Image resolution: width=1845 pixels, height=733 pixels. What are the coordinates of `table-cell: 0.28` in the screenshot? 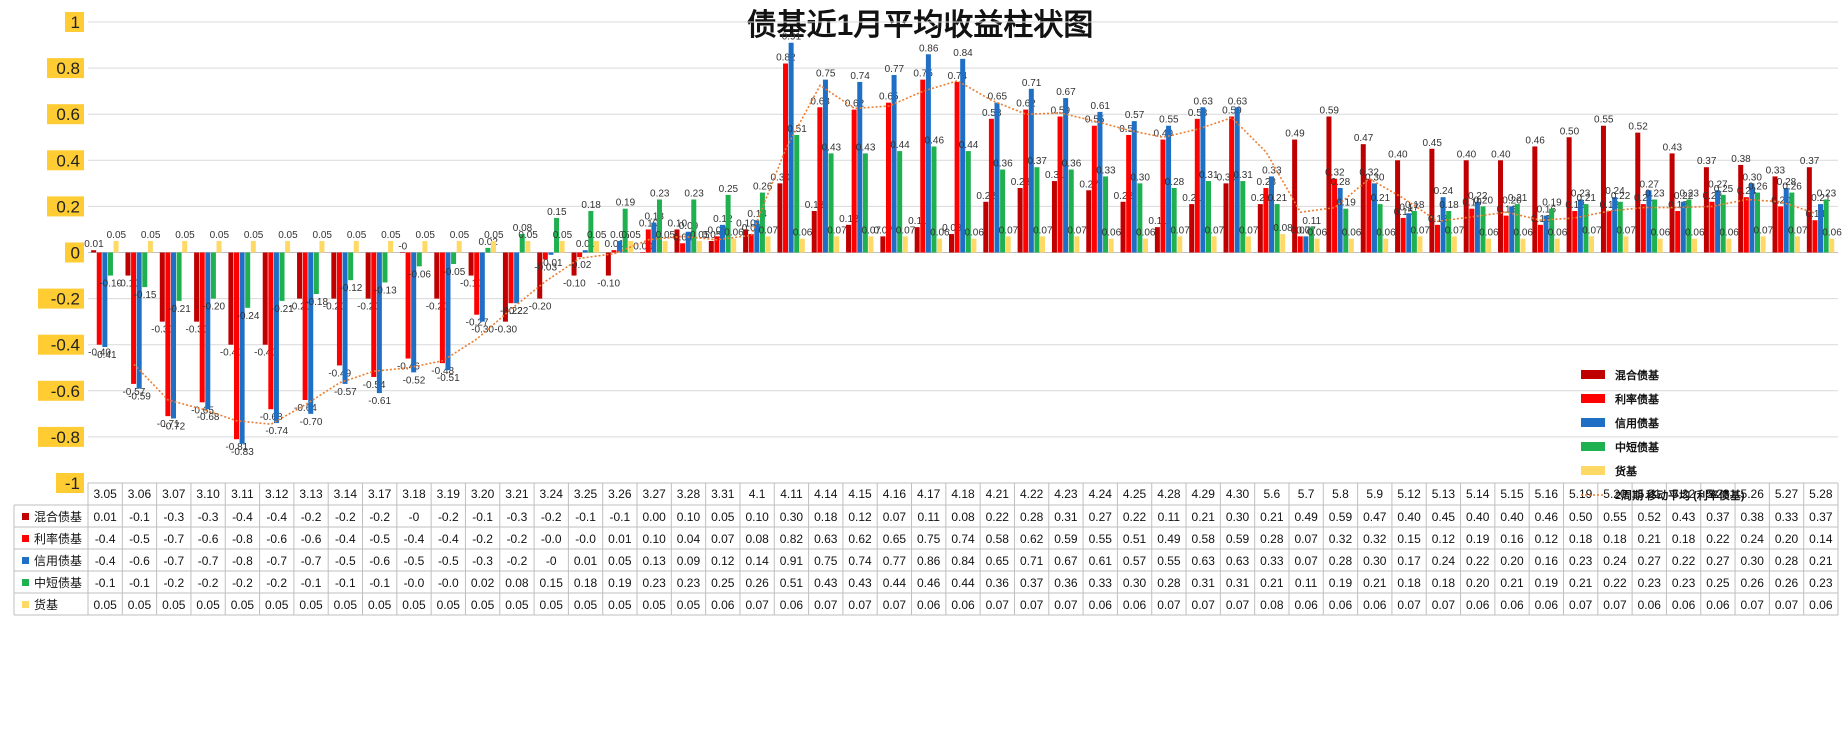 It's located at (1341, 561).